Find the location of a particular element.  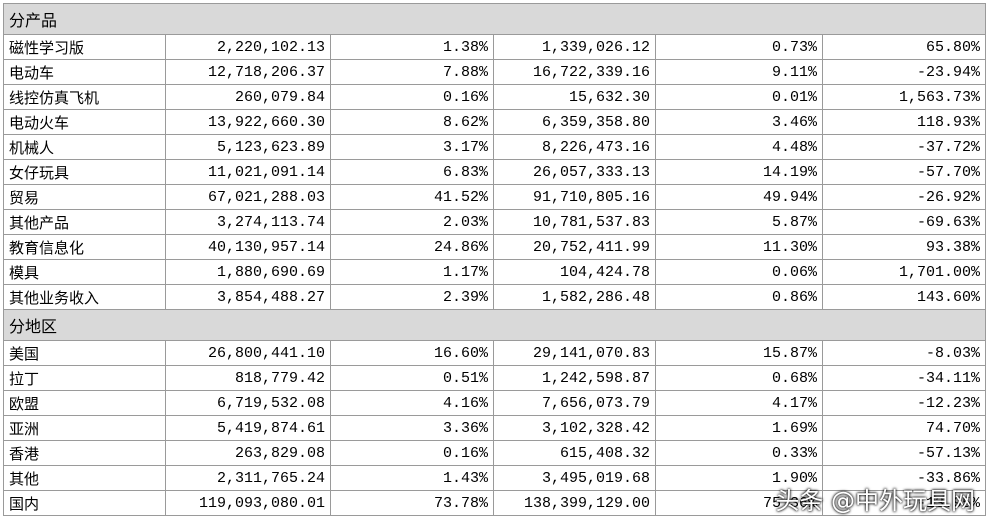

row-label: 拉丁 is located at coordinates (84, 378).